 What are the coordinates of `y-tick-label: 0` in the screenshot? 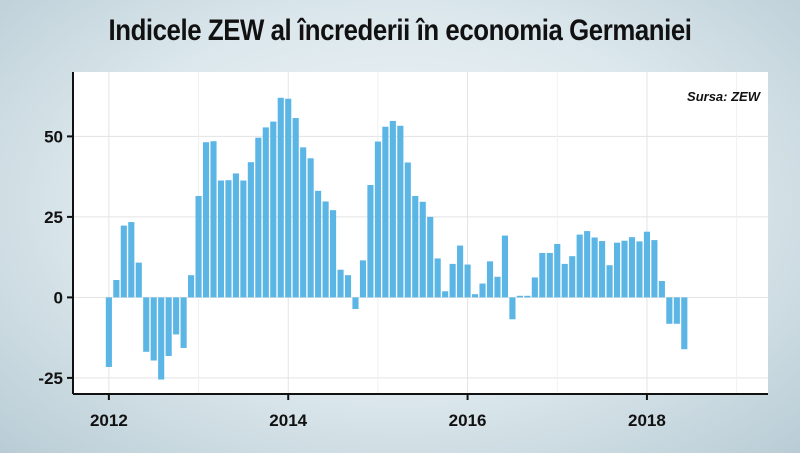 It's located at (58, 297).